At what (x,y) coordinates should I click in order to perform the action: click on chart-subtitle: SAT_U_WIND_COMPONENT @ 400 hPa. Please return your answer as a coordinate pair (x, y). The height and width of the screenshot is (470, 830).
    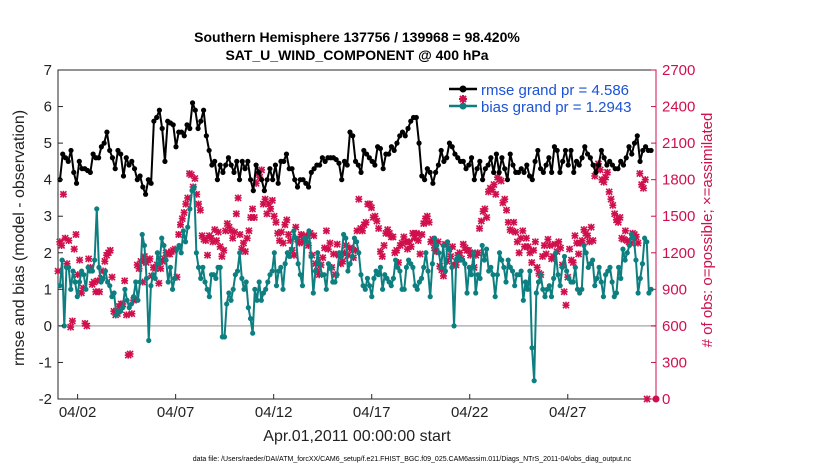
    Looking at the image, I should click on (356, 55).